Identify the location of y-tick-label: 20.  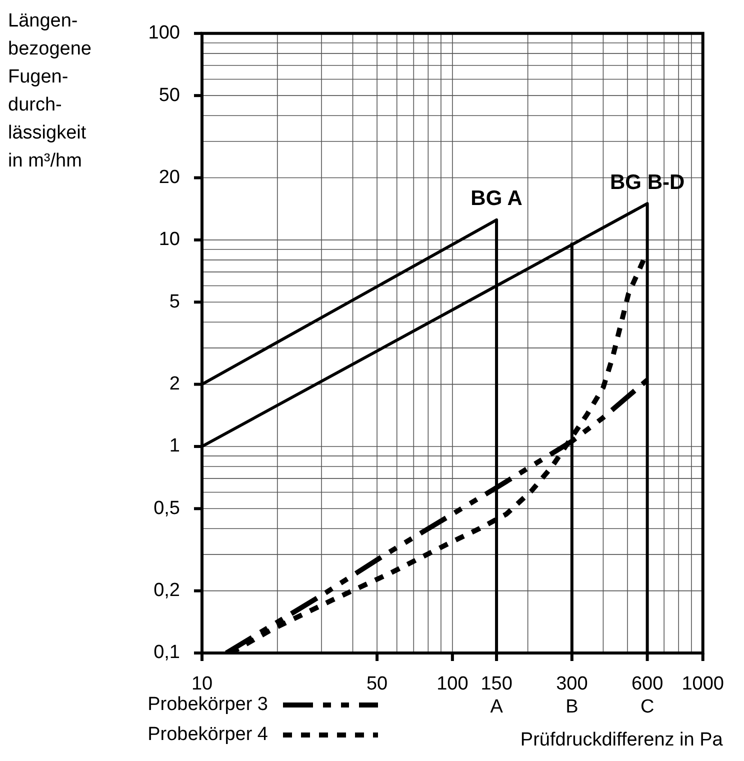
(169, 177).